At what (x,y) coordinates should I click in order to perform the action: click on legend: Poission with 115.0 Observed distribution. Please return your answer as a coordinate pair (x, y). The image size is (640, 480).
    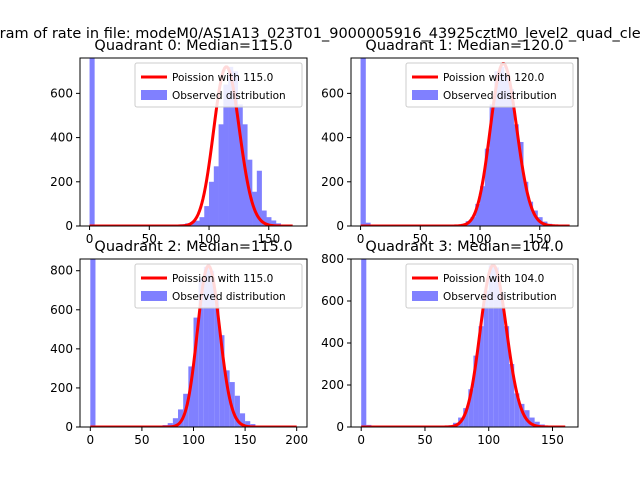
    Looking at the image, I should click on (218, 286).